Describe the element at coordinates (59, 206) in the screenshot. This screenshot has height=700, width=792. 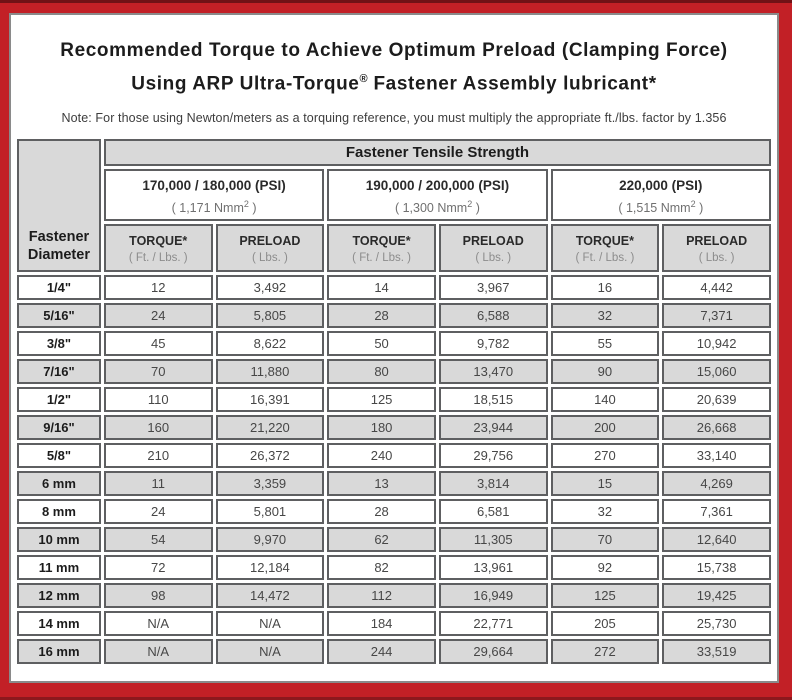
I see `fastener-diameter-header: Fastener Diameter` at that location.